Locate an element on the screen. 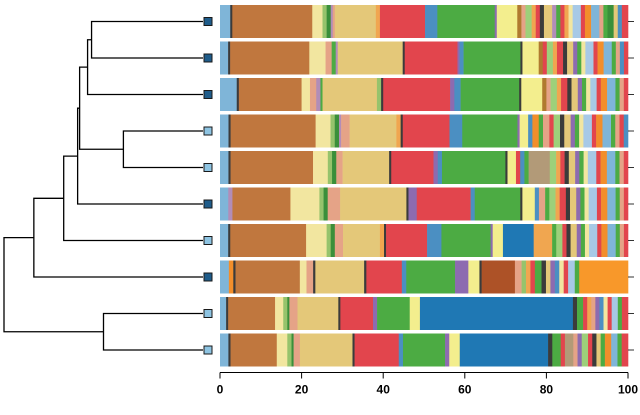 This screenshot has height=415, width=640. bar-segment-r10-s30 is located at coordinates (625, 350).